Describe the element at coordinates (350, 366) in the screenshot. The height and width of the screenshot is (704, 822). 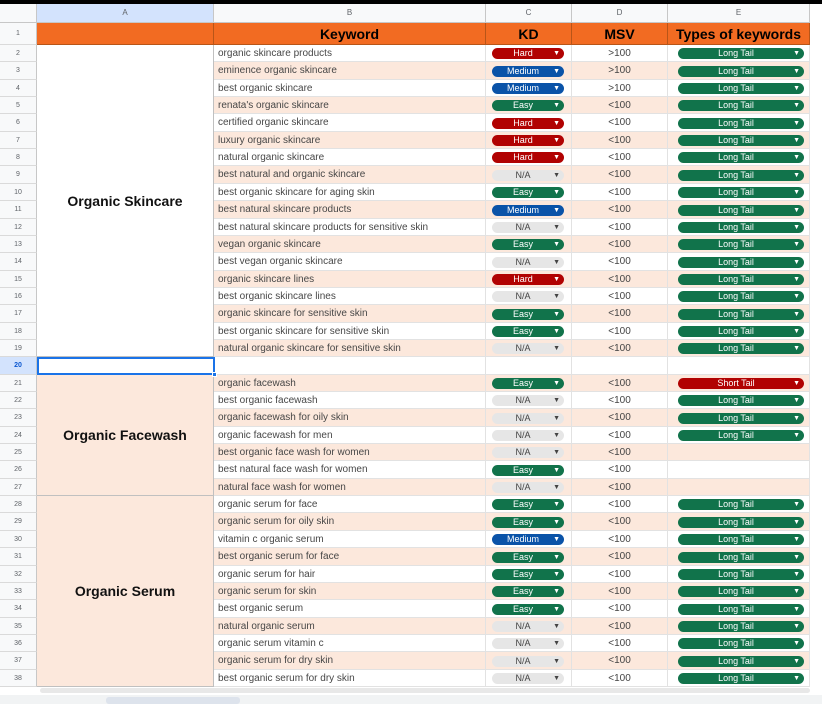
I see `keyword-cell` at that location.